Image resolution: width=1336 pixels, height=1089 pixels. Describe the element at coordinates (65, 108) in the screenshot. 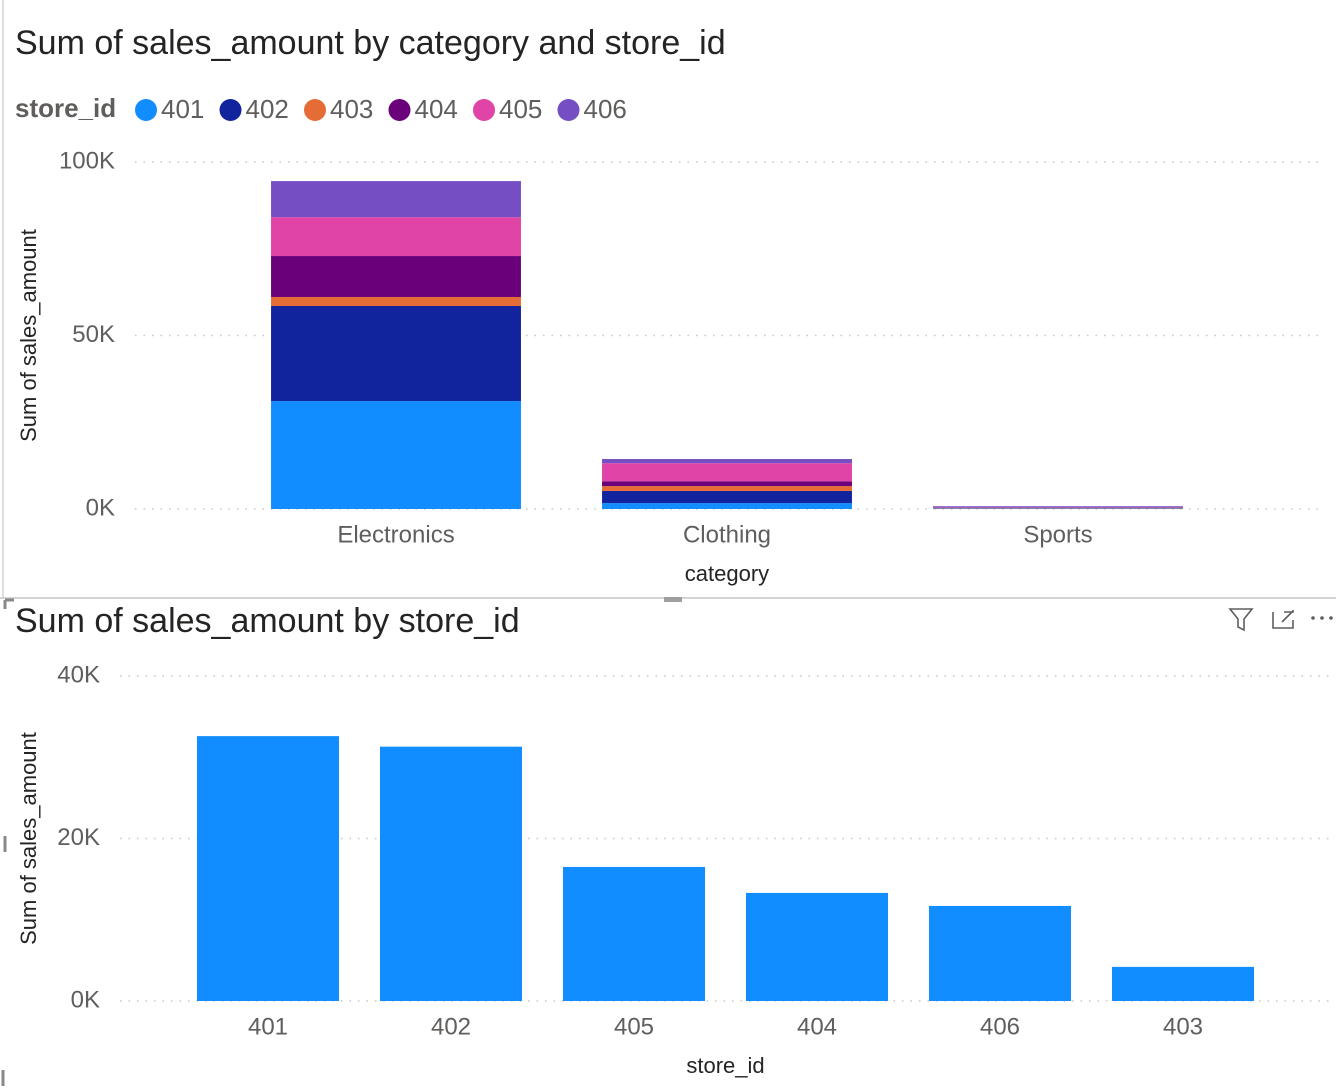

I see `legend-title: store_id` at that location.